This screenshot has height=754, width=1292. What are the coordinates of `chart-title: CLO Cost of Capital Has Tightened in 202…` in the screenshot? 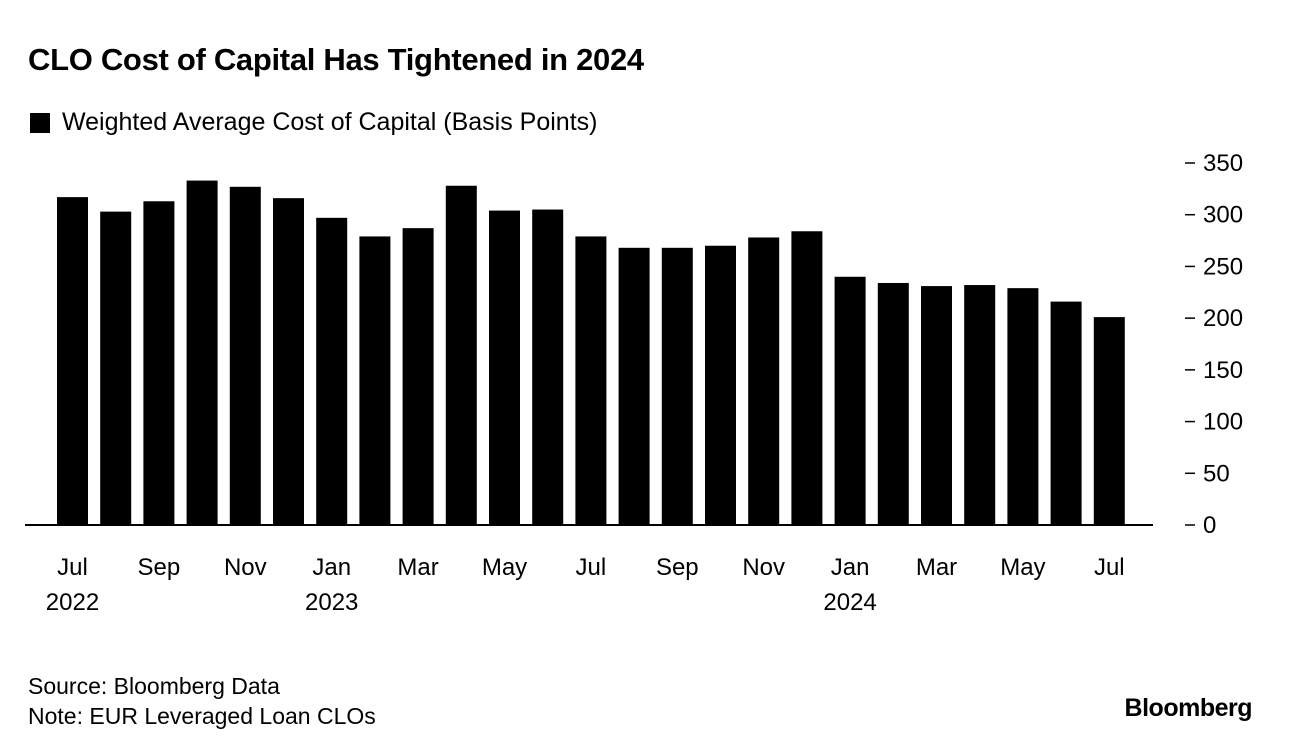 It's located at (336, 59).